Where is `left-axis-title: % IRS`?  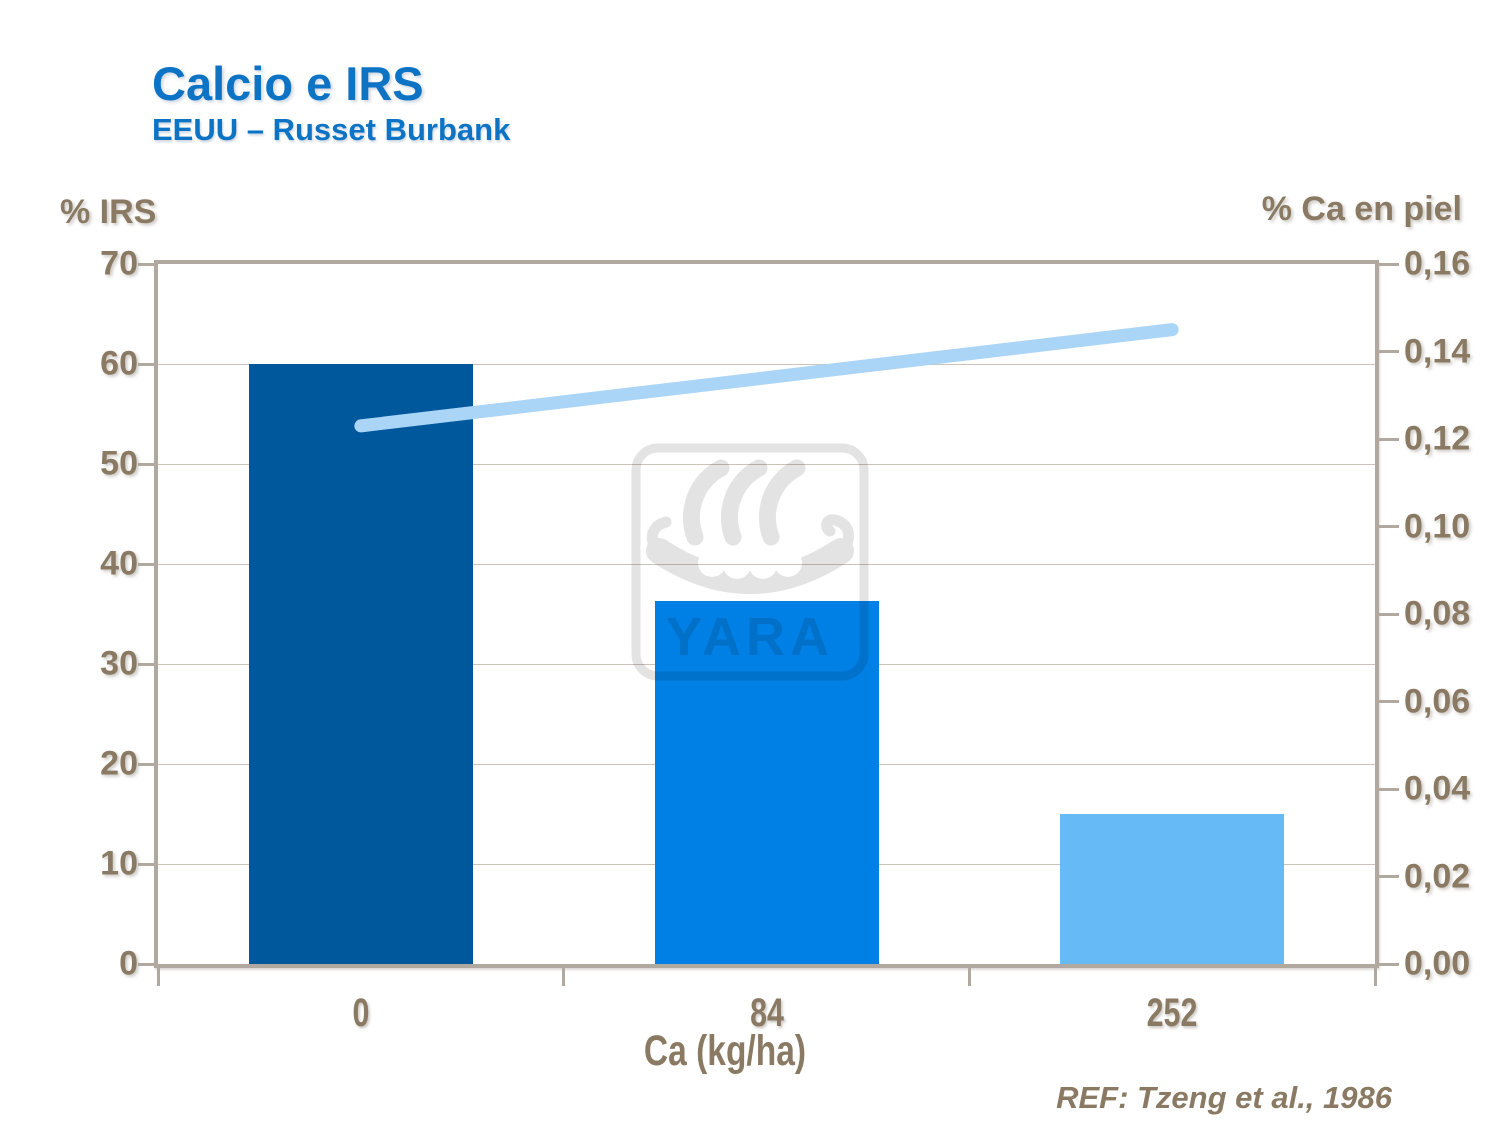 left-axis-title: % IRS is located at coordinates (108, 212).